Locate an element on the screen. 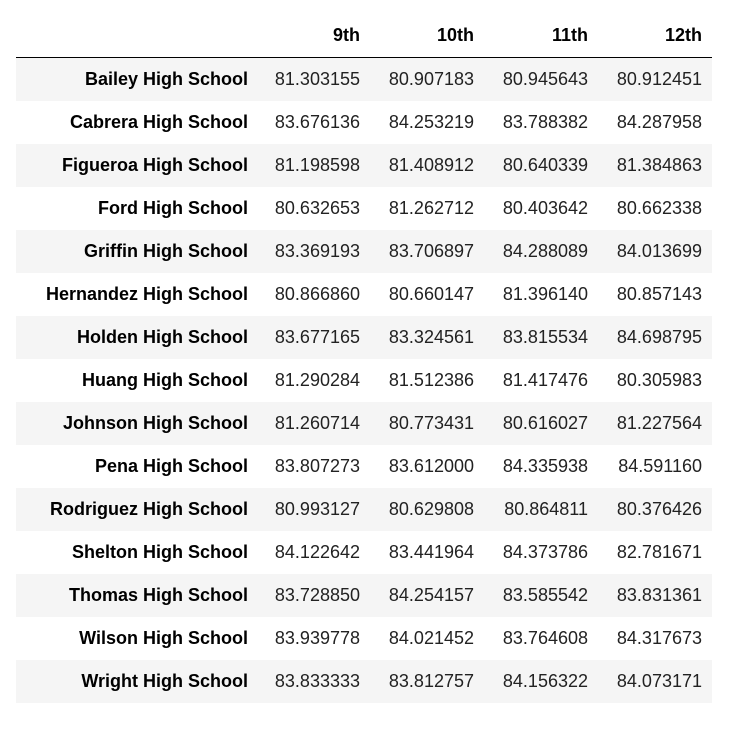 Image resolution: width=738 pixels, height=735 pixels. table-cell: 80.864811 is located at coordinates (546, 509).